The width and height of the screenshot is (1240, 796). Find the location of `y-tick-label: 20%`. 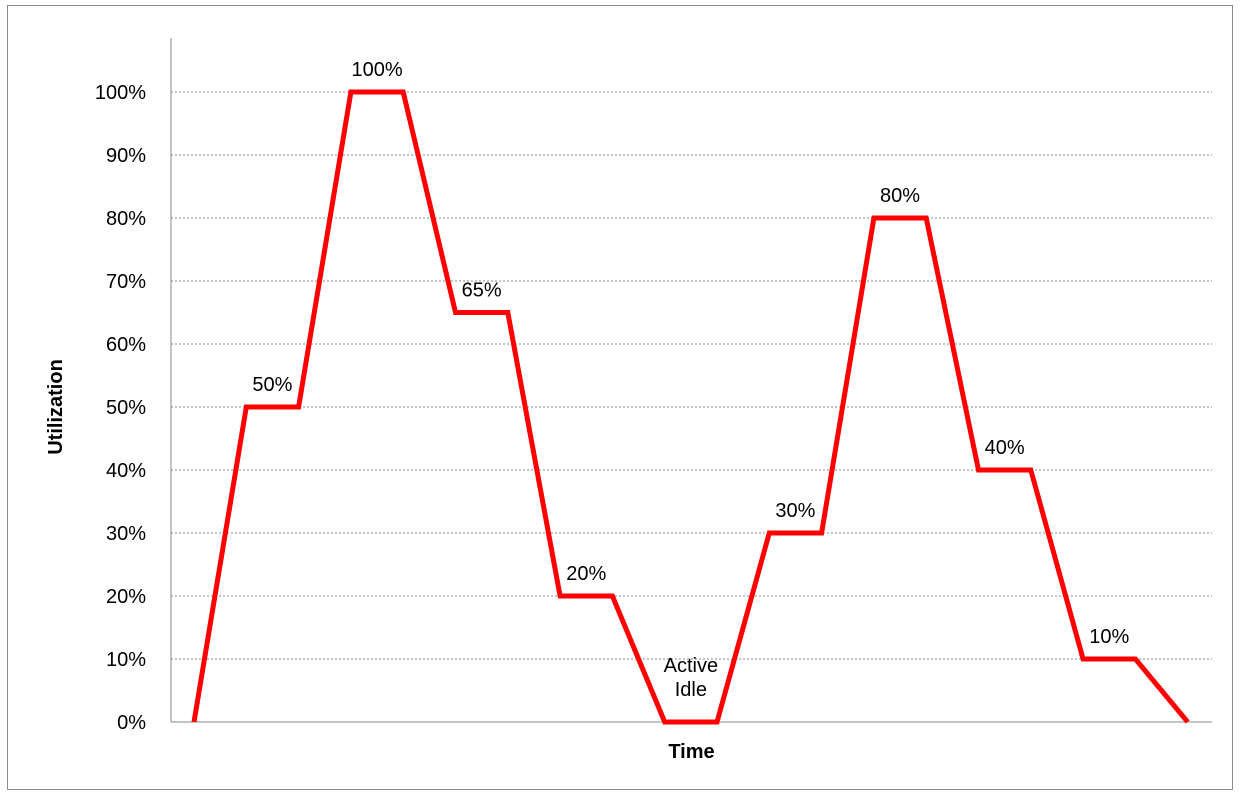

y-tick-label: 20% is located at coordinates (126, 597).